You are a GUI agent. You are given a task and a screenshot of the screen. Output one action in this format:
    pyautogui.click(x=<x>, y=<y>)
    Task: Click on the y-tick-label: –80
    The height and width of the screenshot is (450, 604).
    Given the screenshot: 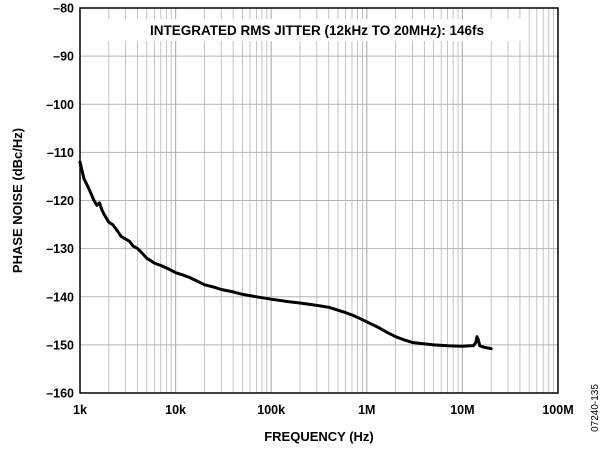 What is the action you would take?
    pyautogui.click(x=63, y=9)
    